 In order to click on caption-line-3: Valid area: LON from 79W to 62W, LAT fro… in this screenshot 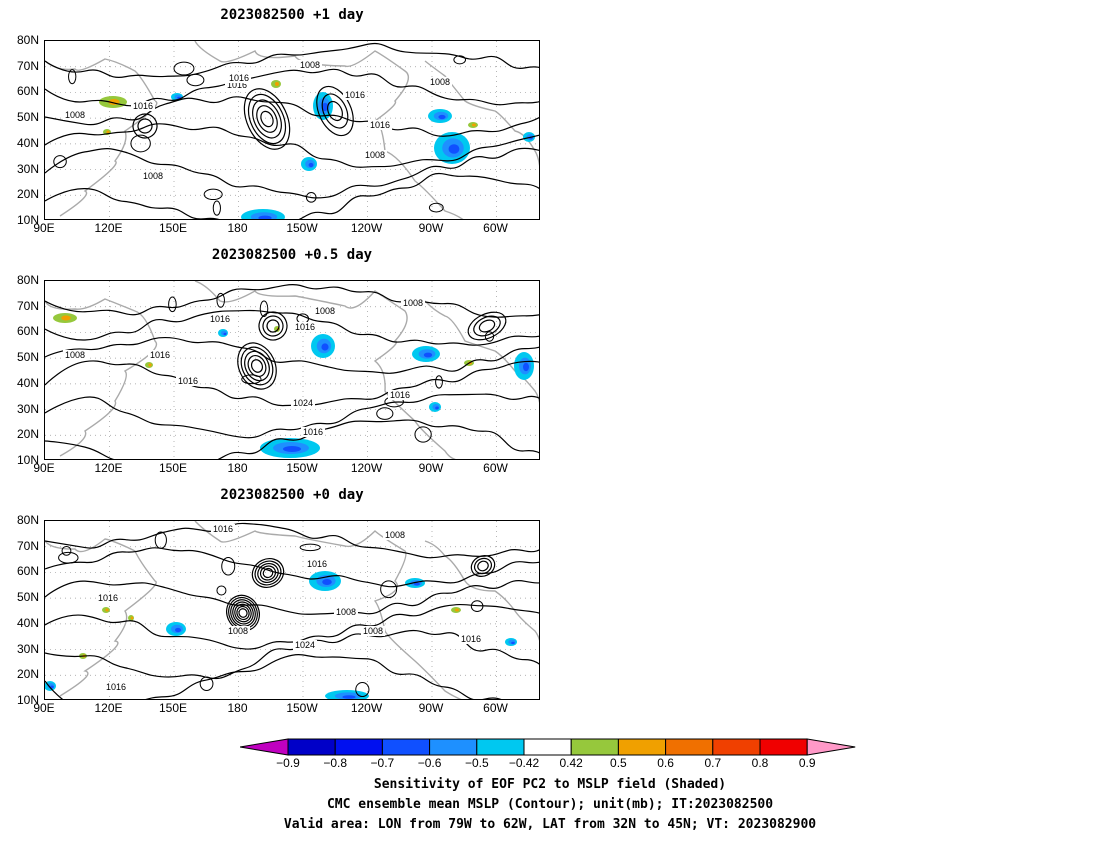, I will do `click(550, 824)`.